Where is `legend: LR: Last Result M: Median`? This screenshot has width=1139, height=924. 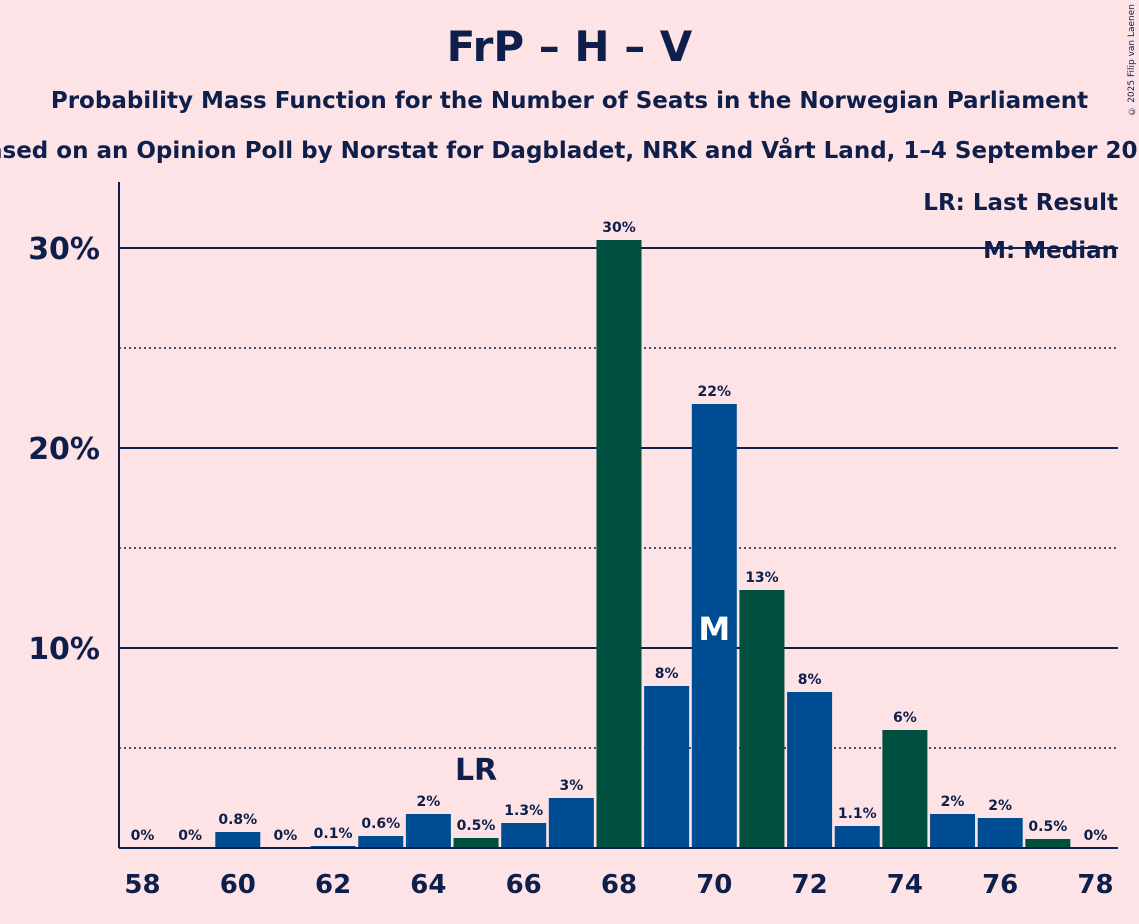 legend: LR: Last Result M: Median is located at coordinates (1020, 227).